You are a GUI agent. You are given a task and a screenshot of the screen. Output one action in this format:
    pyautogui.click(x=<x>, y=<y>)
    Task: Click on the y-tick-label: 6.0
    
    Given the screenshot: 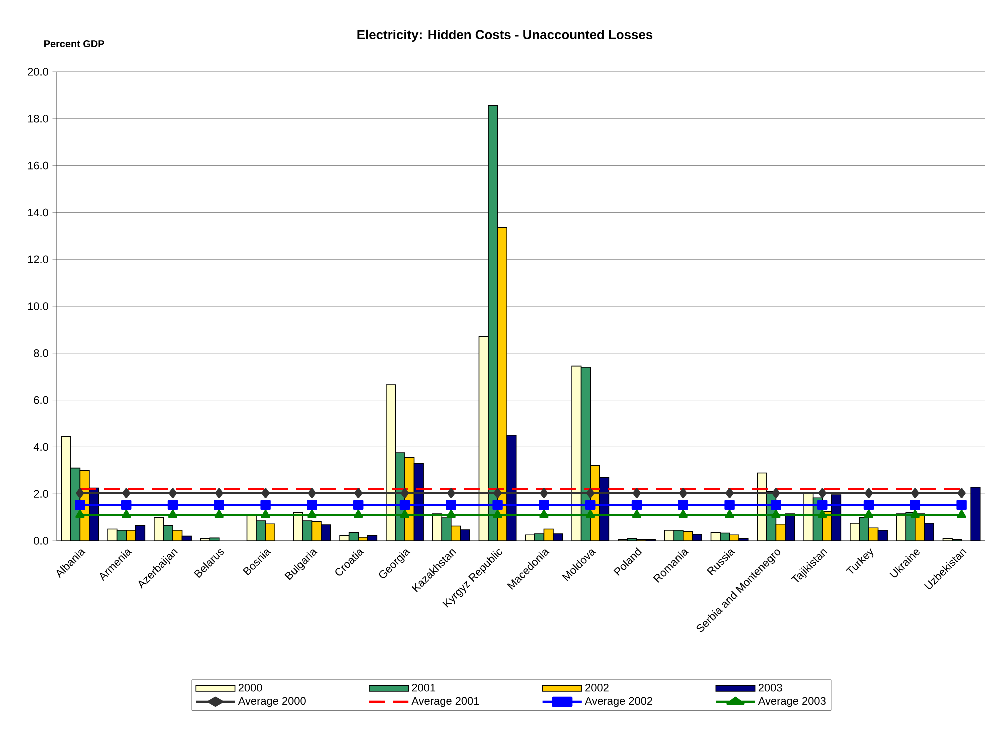 What is the action you would take?
    pyautogui.click(x=41, y=400)
    